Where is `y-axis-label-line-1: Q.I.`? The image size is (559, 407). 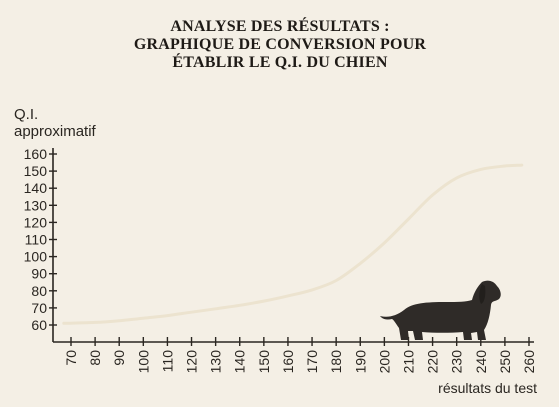 y-axis-label-line-1: Q.I. is located at coordinates (26, 114).